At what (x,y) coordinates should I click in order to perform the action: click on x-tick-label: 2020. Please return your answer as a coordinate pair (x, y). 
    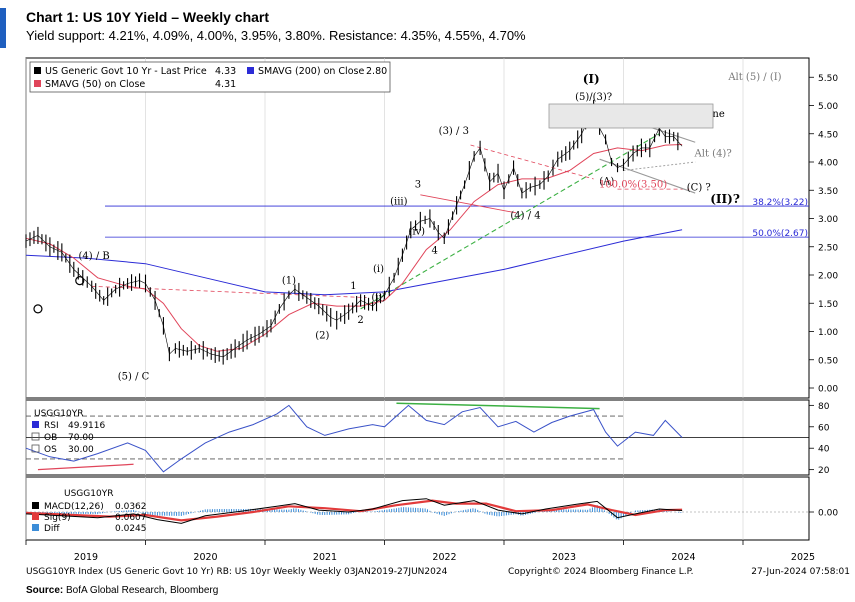
    Looking at the image, I should click on (205, 557).